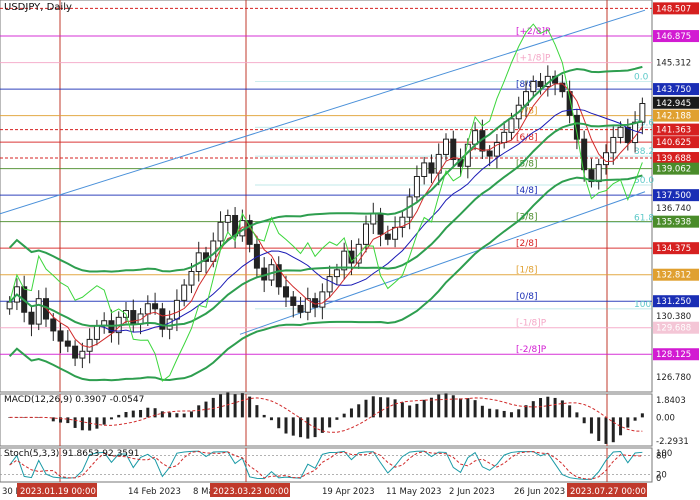 The image size is (700, 500). What do you see at coordinates (527, 191) in the screenshot?
I see `murray-level-label: [4/8]` at bounding box center [527, 191].